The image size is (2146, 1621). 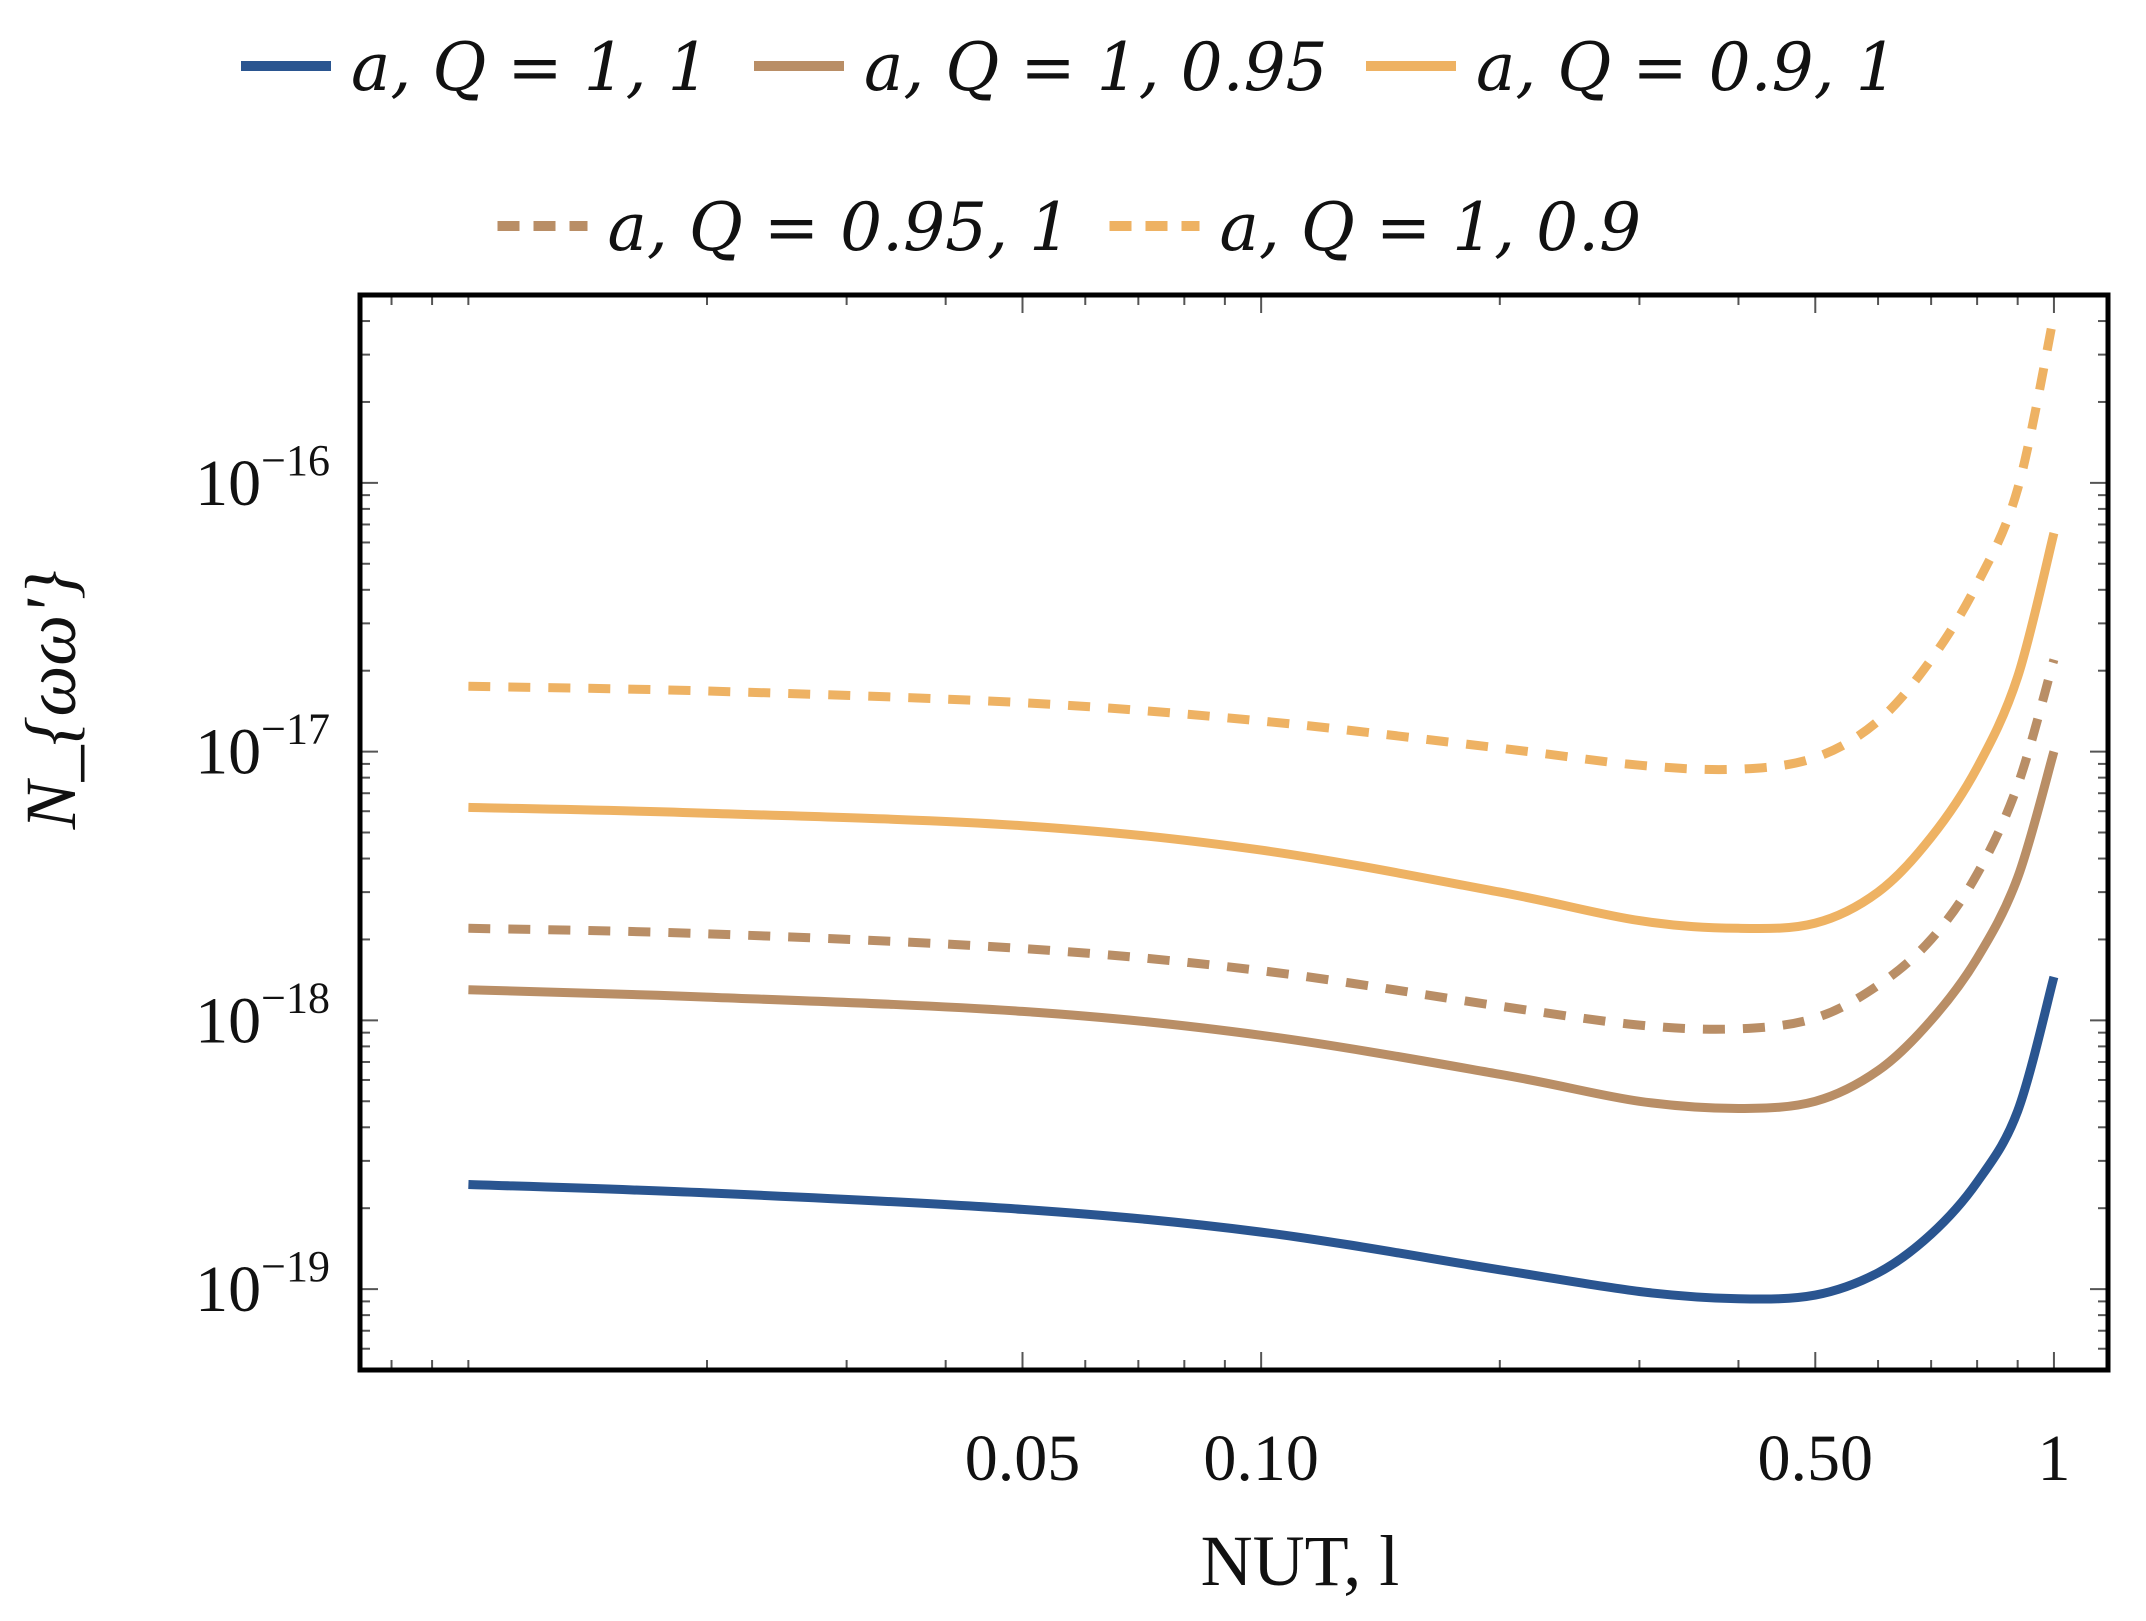 I want to click on legend-label: a, Q = 1, 0.9, so click(x=1431, y=227).